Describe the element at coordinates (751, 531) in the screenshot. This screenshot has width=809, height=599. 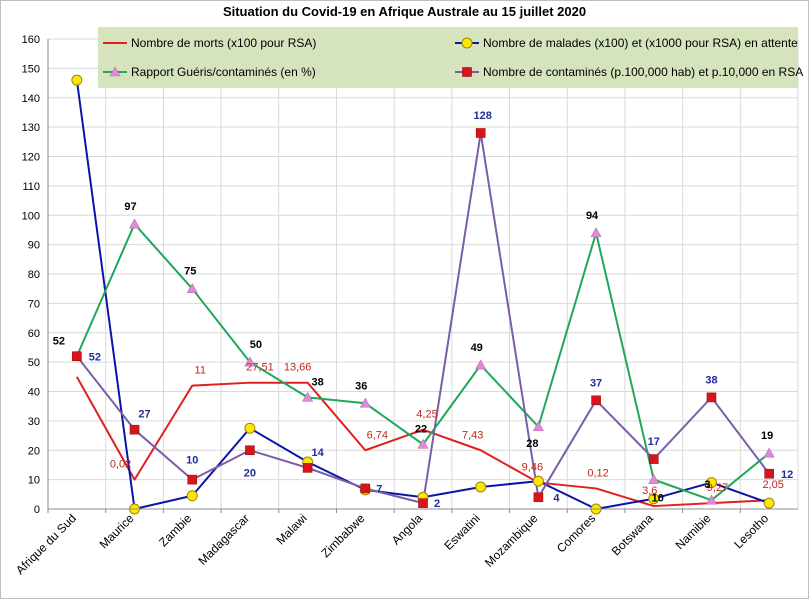
I see `x-tick-label: Lesotho` at that location.